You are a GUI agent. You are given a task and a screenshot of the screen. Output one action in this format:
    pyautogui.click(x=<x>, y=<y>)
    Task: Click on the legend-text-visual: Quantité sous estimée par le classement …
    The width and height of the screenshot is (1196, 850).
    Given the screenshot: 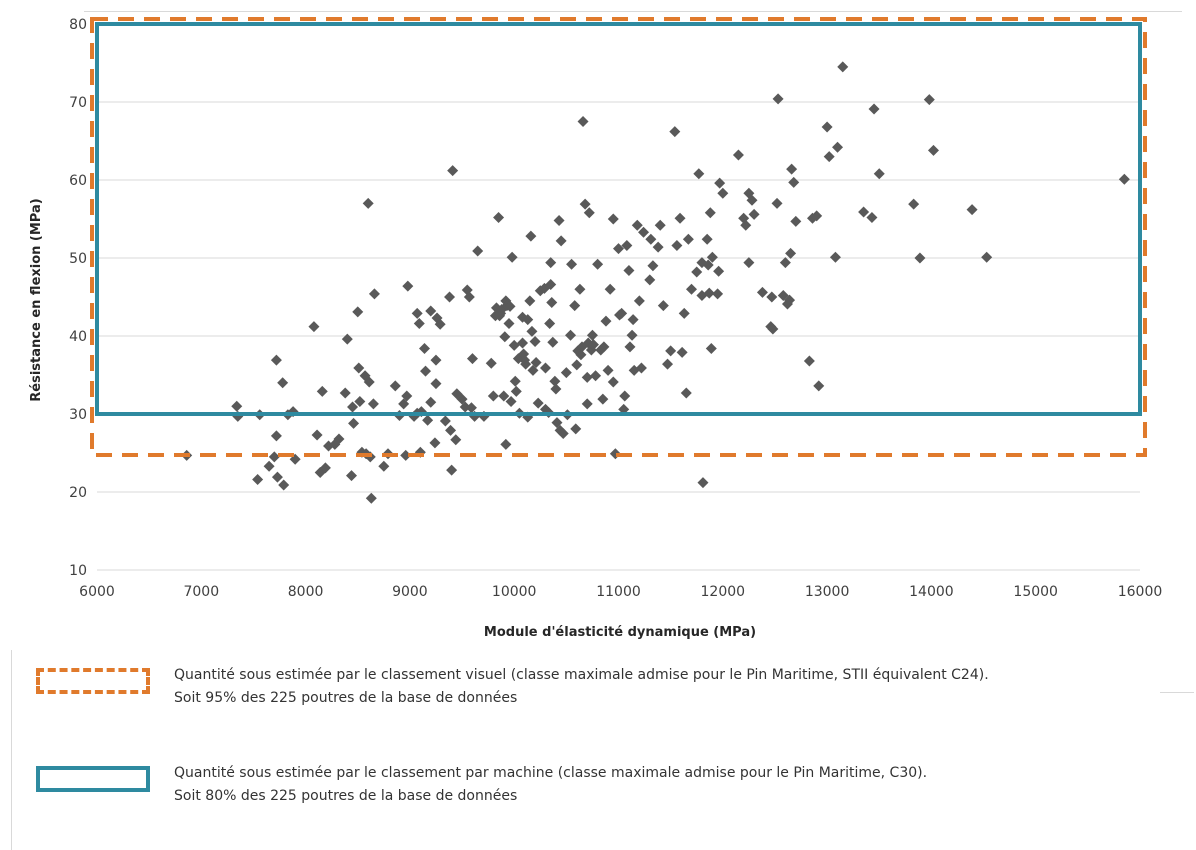 What is the action you would take?
    pyautogui.click(x=581, y=687)
    